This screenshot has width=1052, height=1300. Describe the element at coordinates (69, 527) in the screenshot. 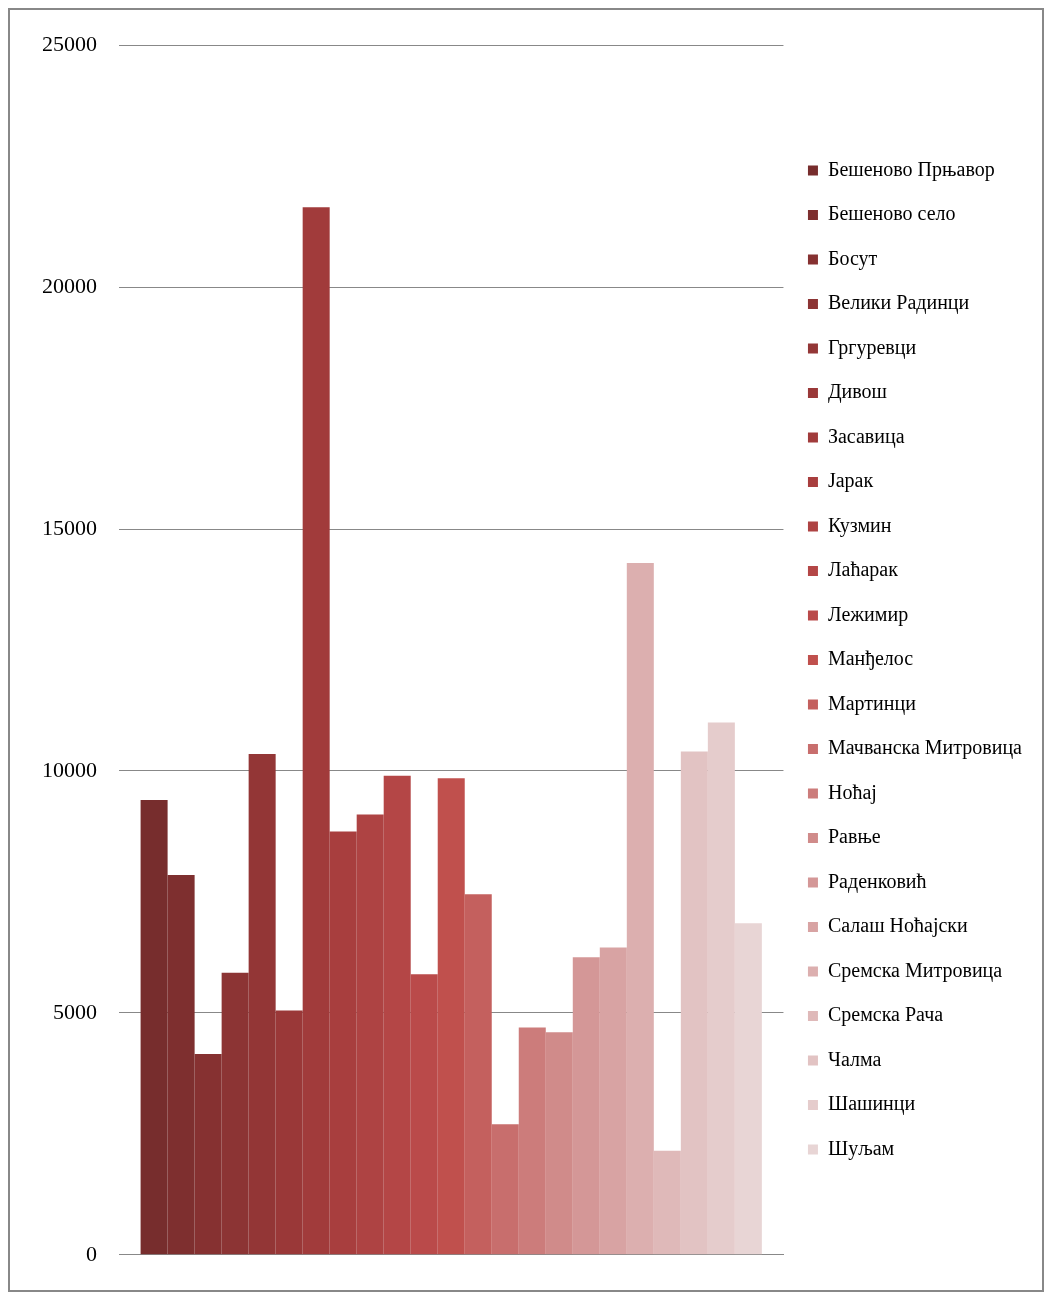

I see `y-tick-label: 15000` at that location.